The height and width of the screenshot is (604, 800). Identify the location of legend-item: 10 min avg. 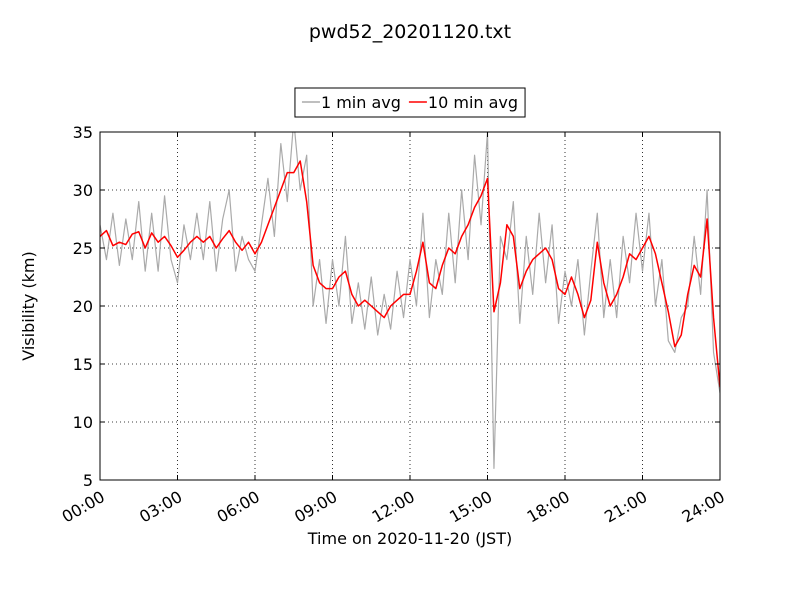
(463, 102).